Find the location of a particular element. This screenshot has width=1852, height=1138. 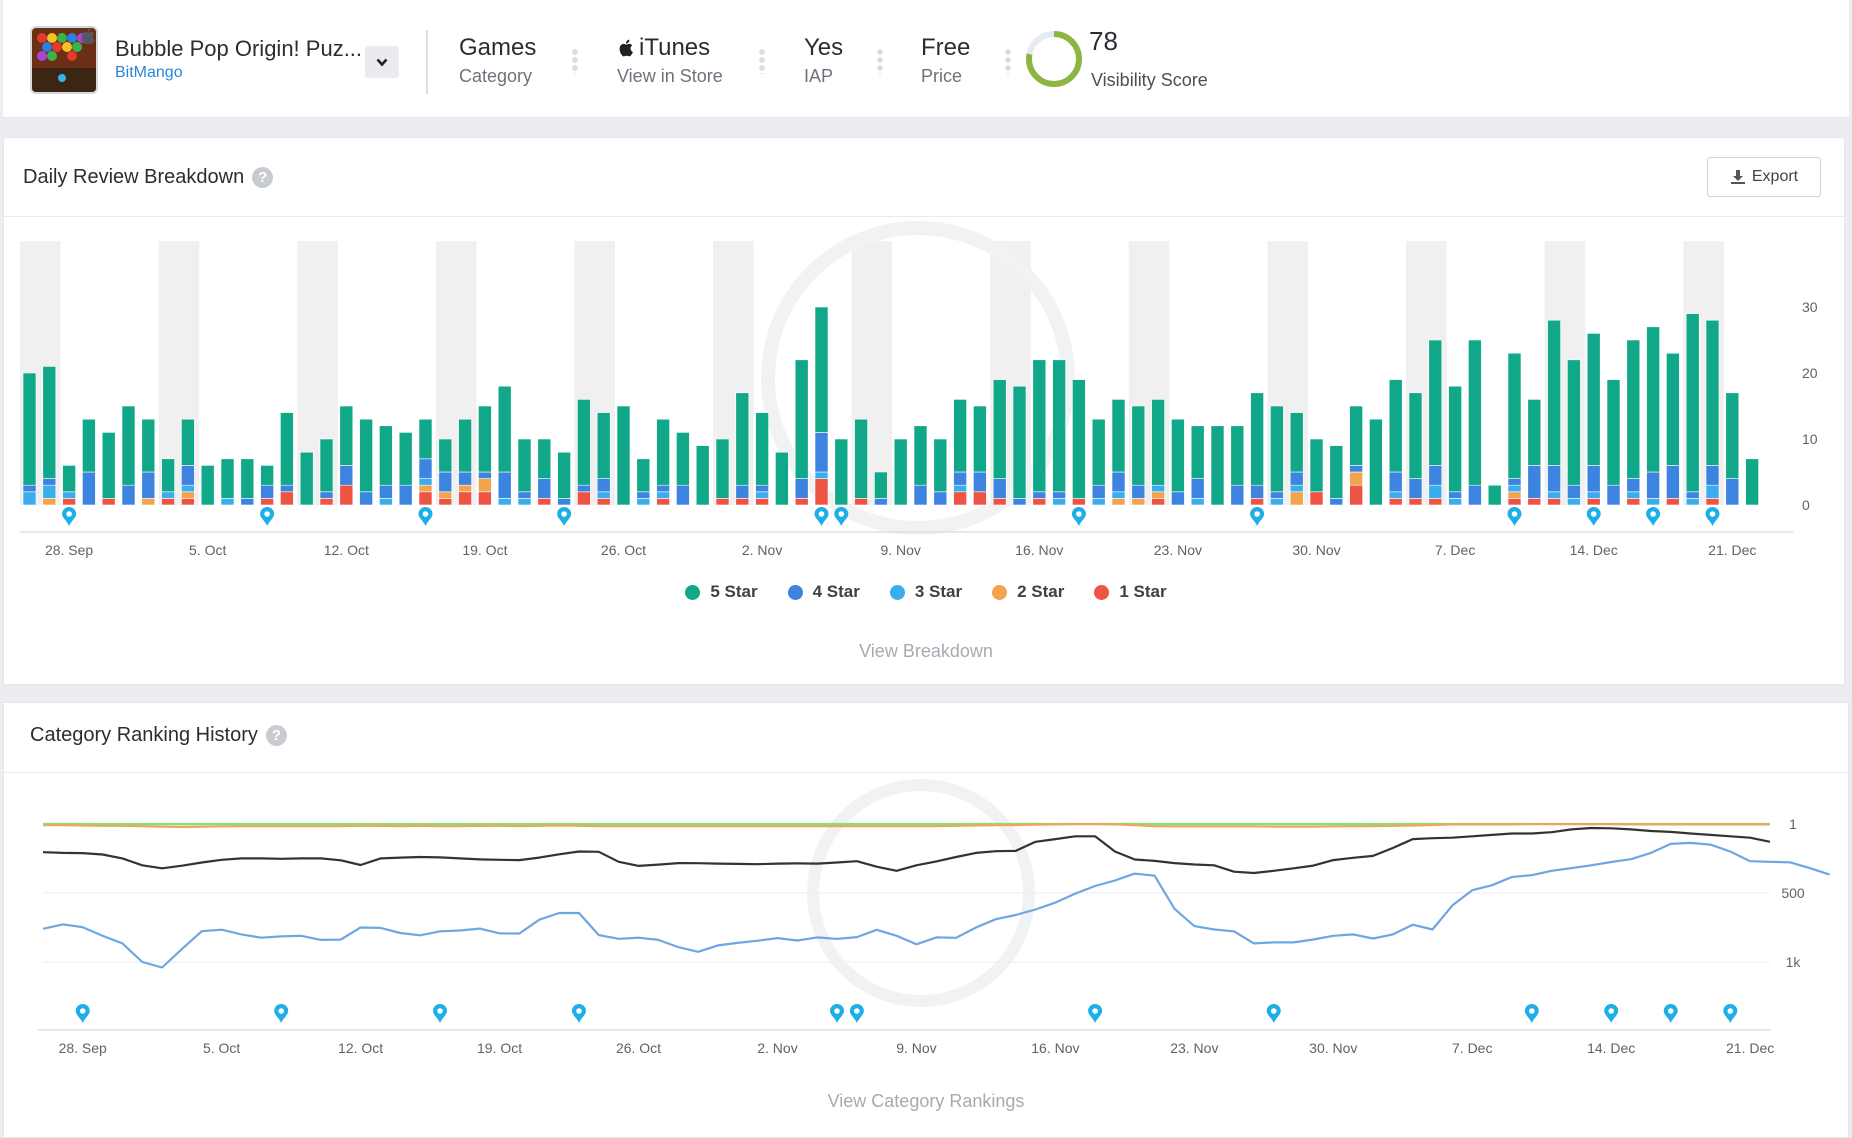

legend-item-5-star: 5 Star is located at coordinates (721, 592).